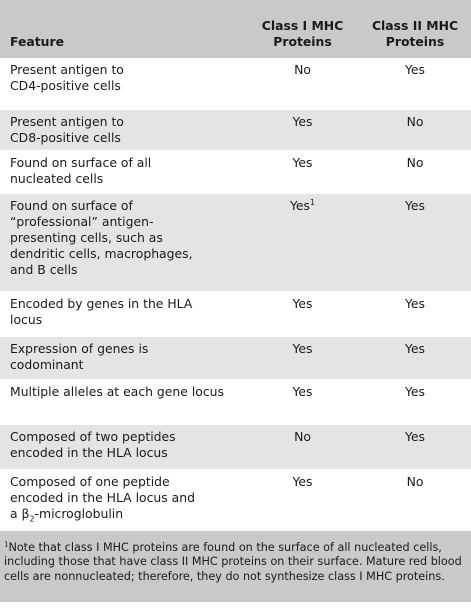 The width and height of the screenshot is (471, 611). Describe the element at coordinates (302, 205) in the screenshot. I see `row-class1-value: Yes1` at that location.